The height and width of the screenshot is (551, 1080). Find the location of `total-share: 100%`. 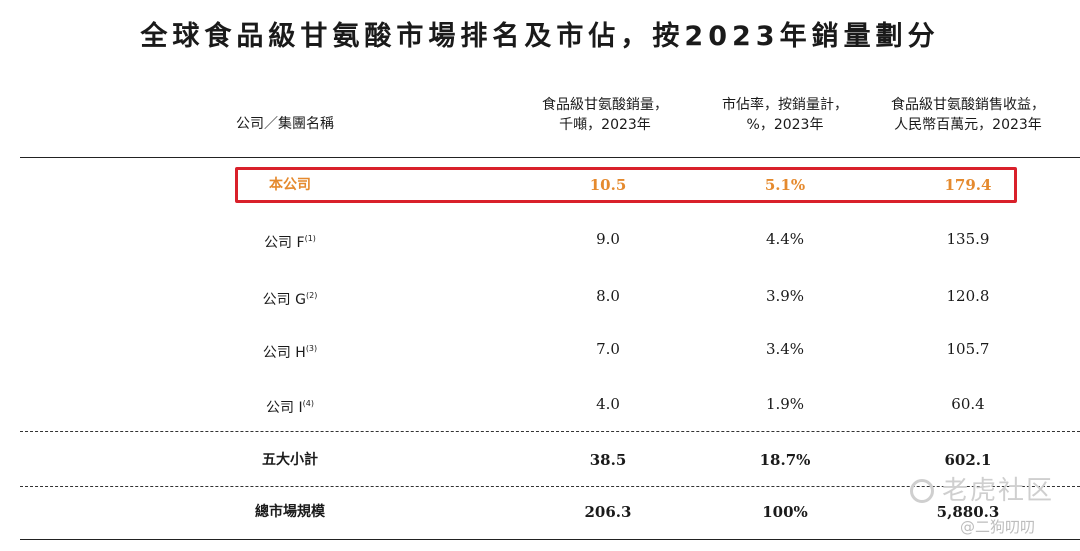

total-share: 100% is located at coordinates (785, 512).